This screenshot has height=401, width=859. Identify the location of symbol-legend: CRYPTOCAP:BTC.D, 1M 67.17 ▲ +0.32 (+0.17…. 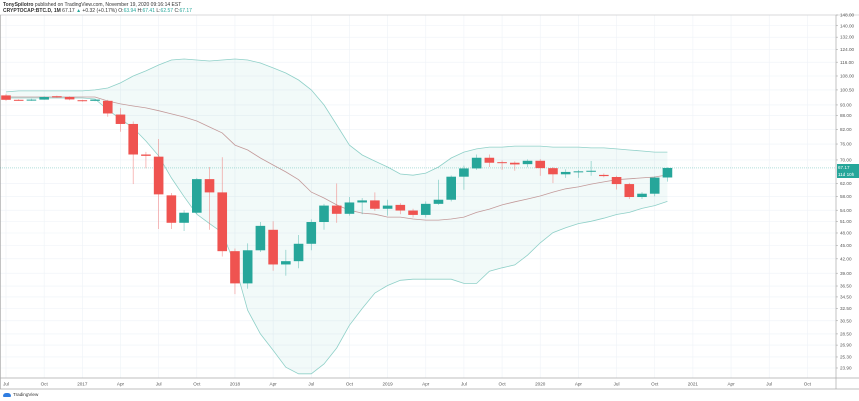
(97, 11).